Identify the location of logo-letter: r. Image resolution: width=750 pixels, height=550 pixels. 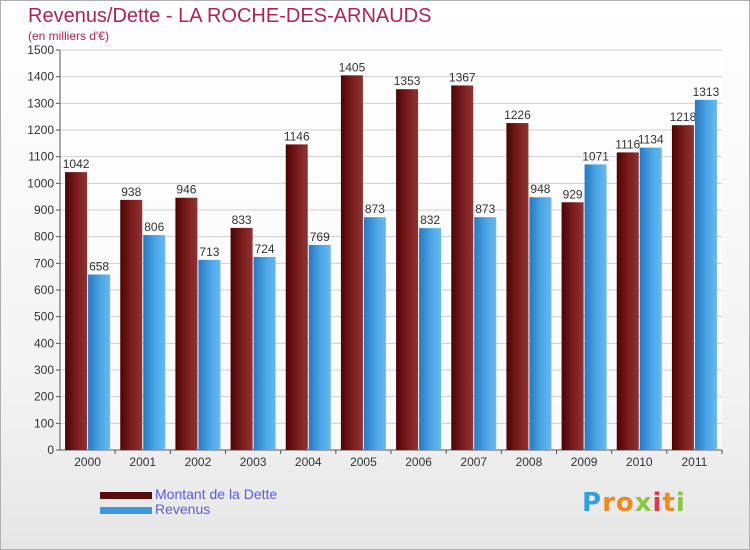
(609, 503).